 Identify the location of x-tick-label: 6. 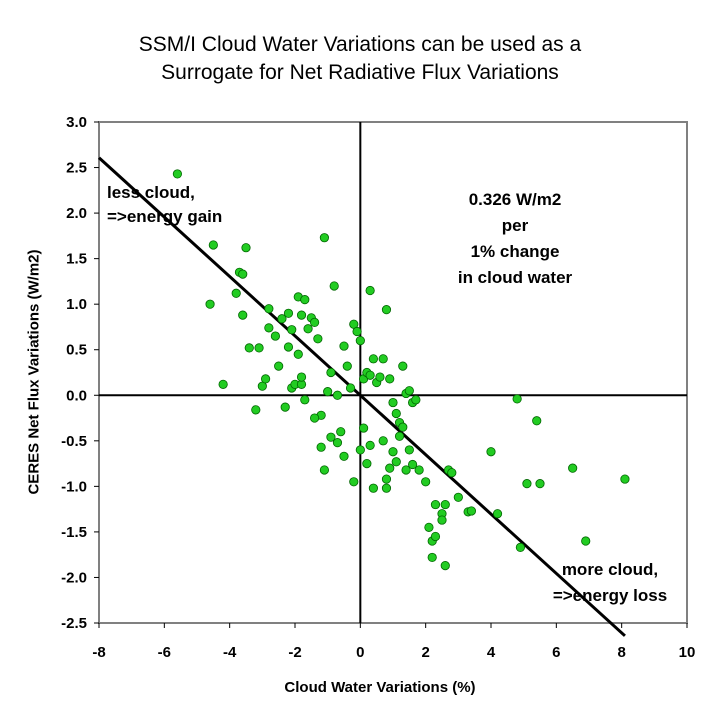
(556, 652).